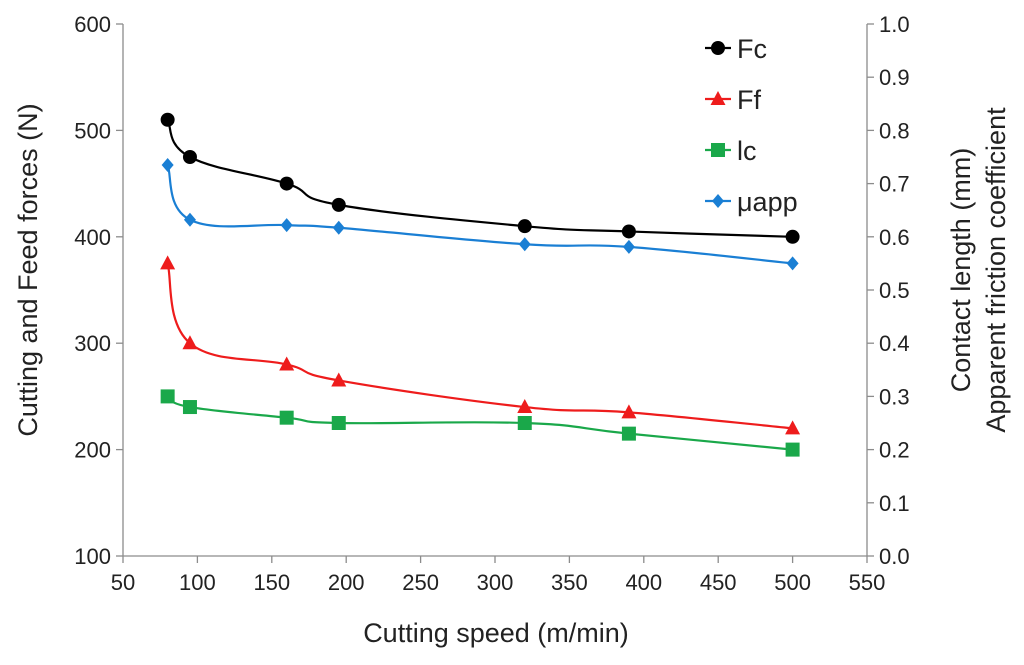  What do you see at coordinates (718, 150) in the screenshot?
I see `legend-lc-marker` at bounding box center [718, 150].